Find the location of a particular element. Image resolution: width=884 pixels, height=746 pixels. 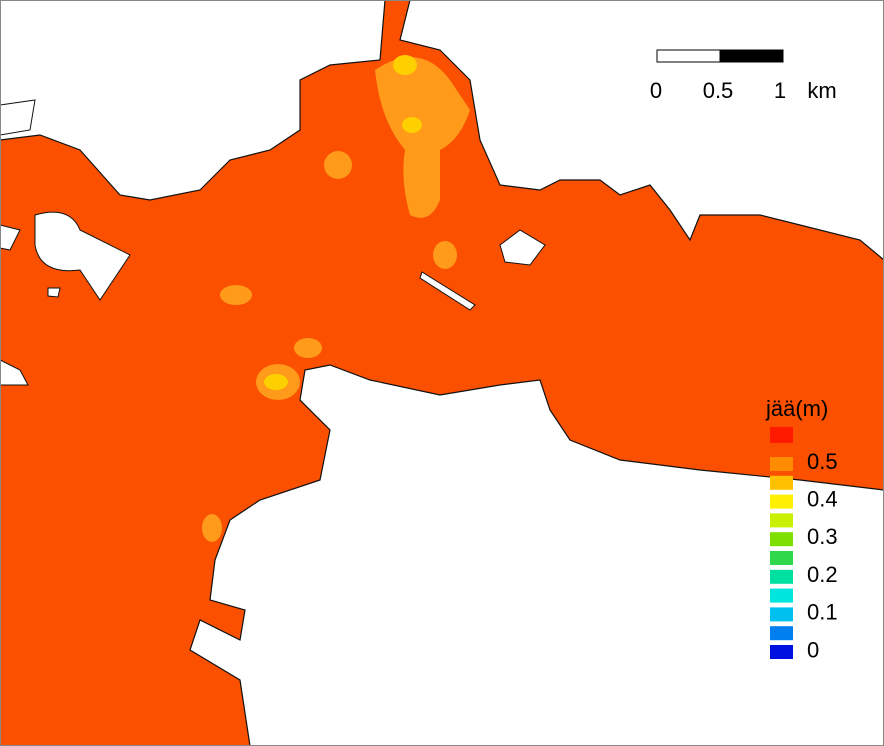

legend-label: 0.2 is located at coordinates (822, 574).